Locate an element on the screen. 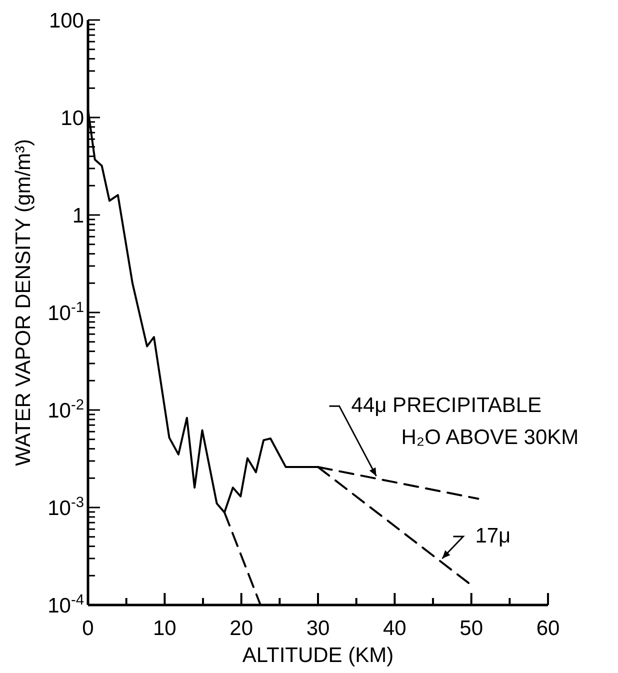 This screenshot has height=673, width=618. x-tick-label: 30 is located at coordinates (318, 628).